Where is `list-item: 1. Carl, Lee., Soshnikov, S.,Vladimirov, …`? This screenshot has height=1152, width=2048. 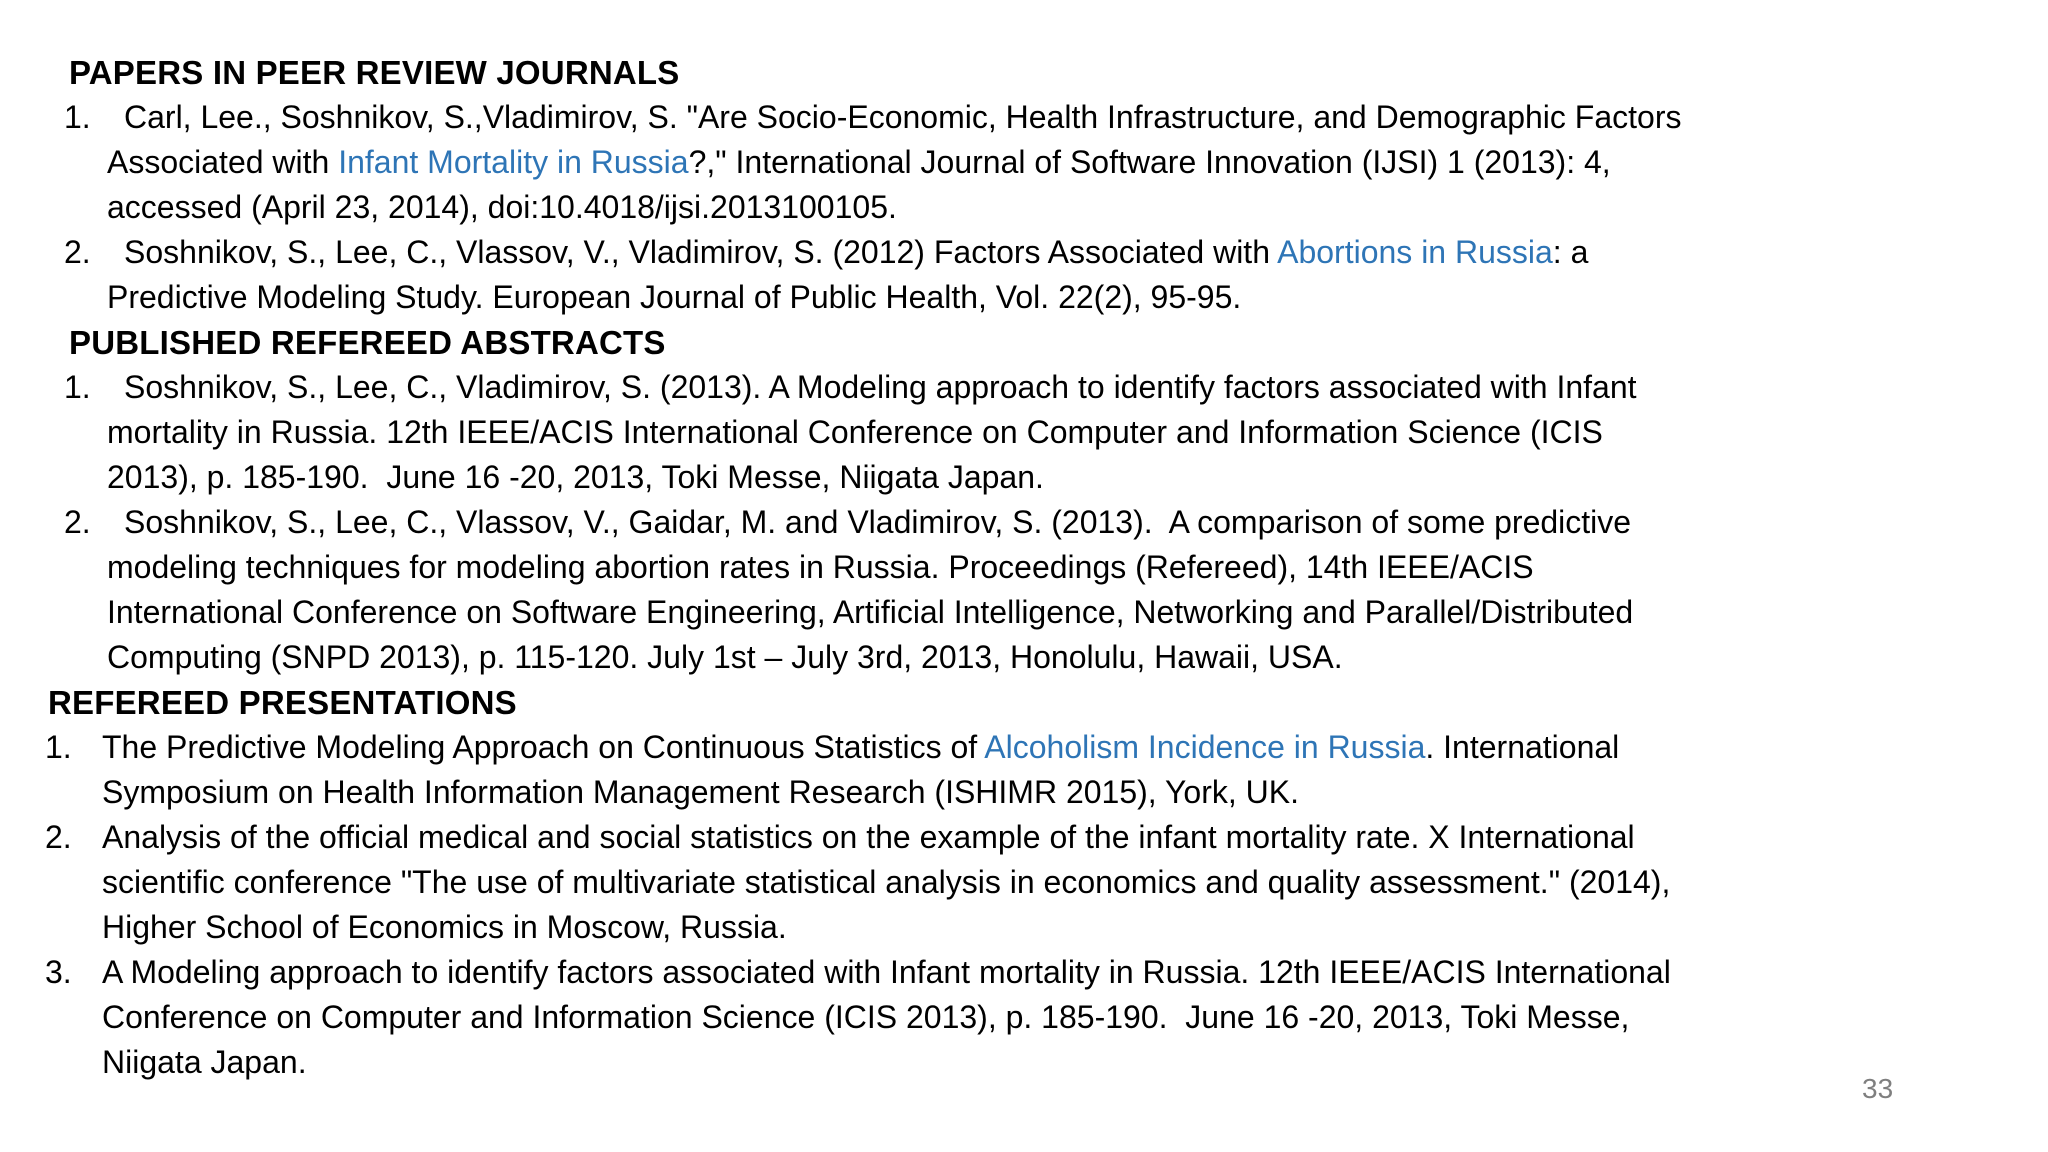
list-item: 1. Carl, Lee., Soshnikov, S.,Vladimirov, … is located at coordinates (1056, 162).